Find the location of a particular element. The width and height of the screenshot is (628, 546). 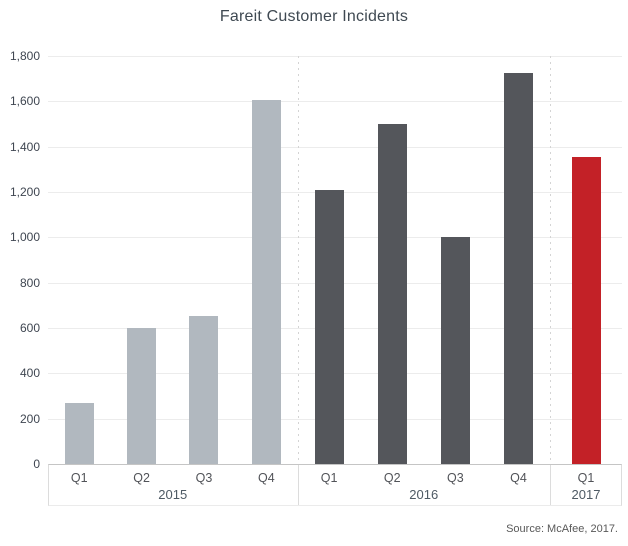

source-note: Source: McAfee, 2017. is located at coordinates (562, 529).